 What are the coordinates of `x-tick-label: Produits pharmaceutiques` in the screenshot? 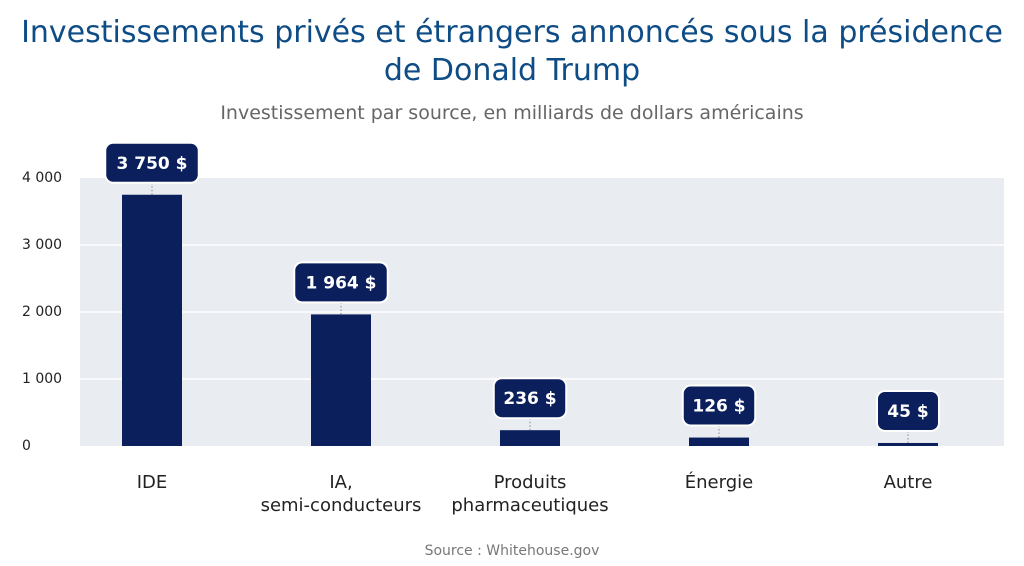 It's located at (529, 494).